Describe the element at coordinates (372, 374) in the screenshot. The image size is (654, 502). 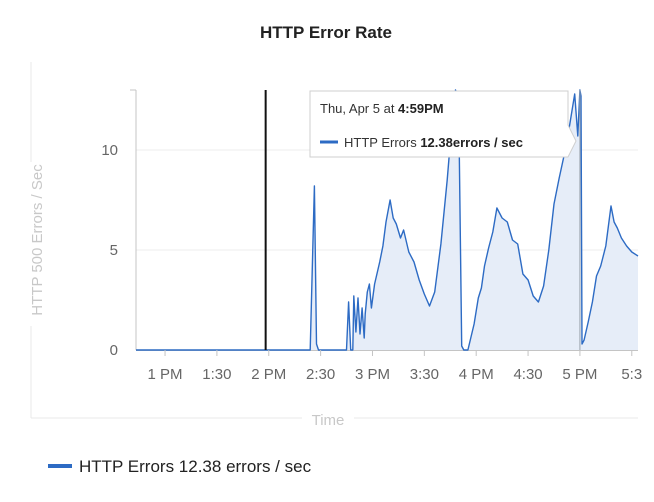
I see `x-tick-label: 3 PM` at that location.